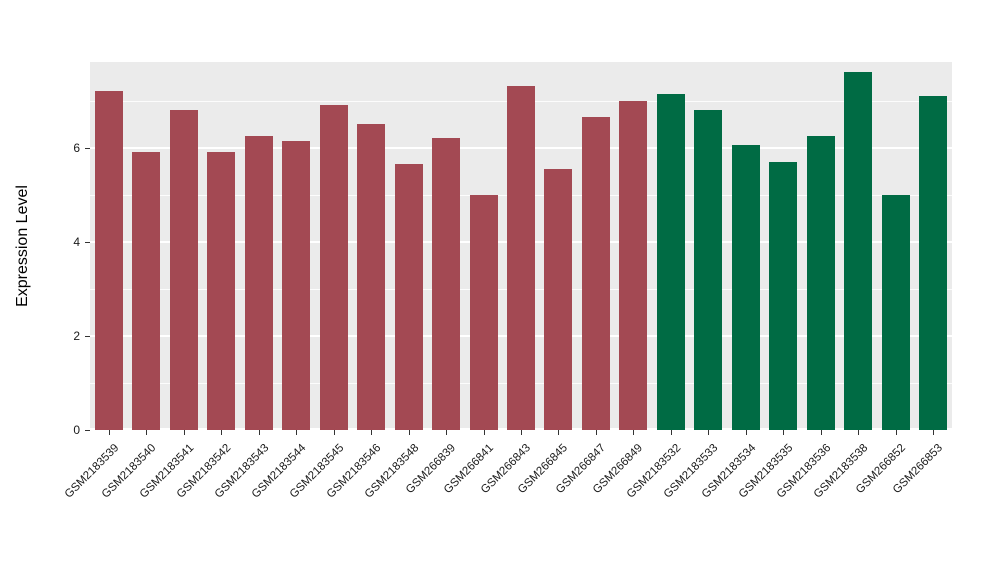 This screenshot has height=580, width=1000. Describe the element at coordinates (334, 267) in the screenshot. I see `bar-GSM2183545` at that location.